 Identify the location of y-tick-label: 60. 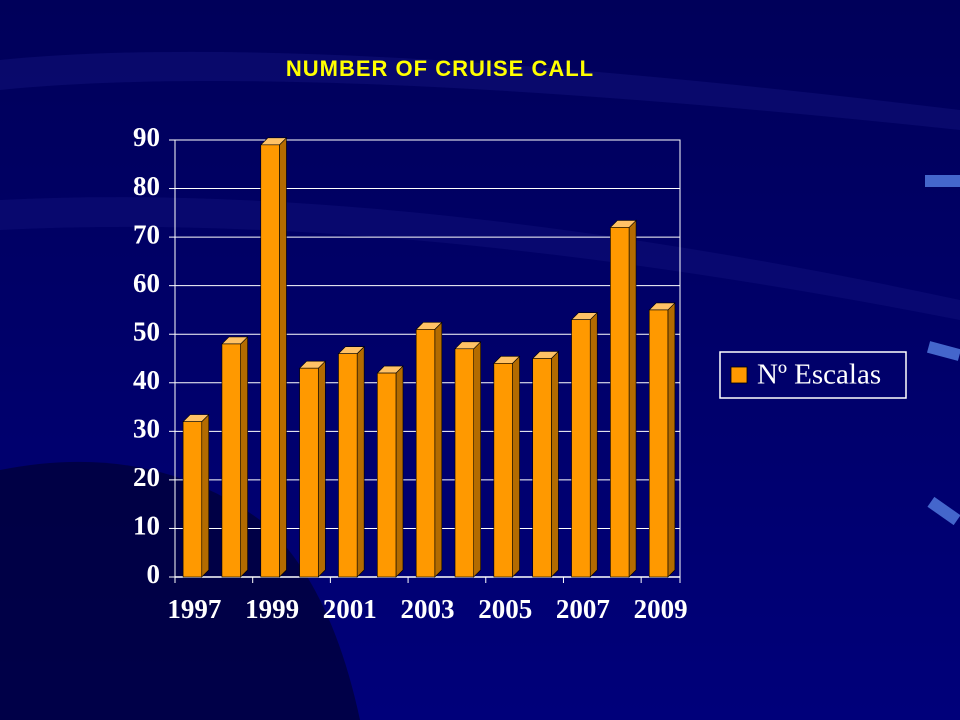
(146, 283).